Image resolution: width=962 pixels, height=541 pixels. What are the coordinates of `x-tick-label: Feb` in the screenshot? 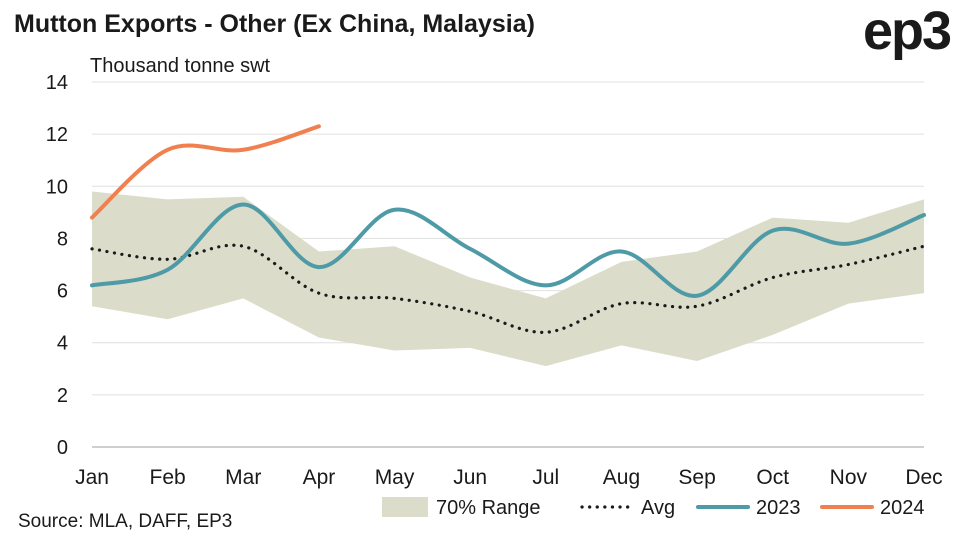 It's located at (168, 477).